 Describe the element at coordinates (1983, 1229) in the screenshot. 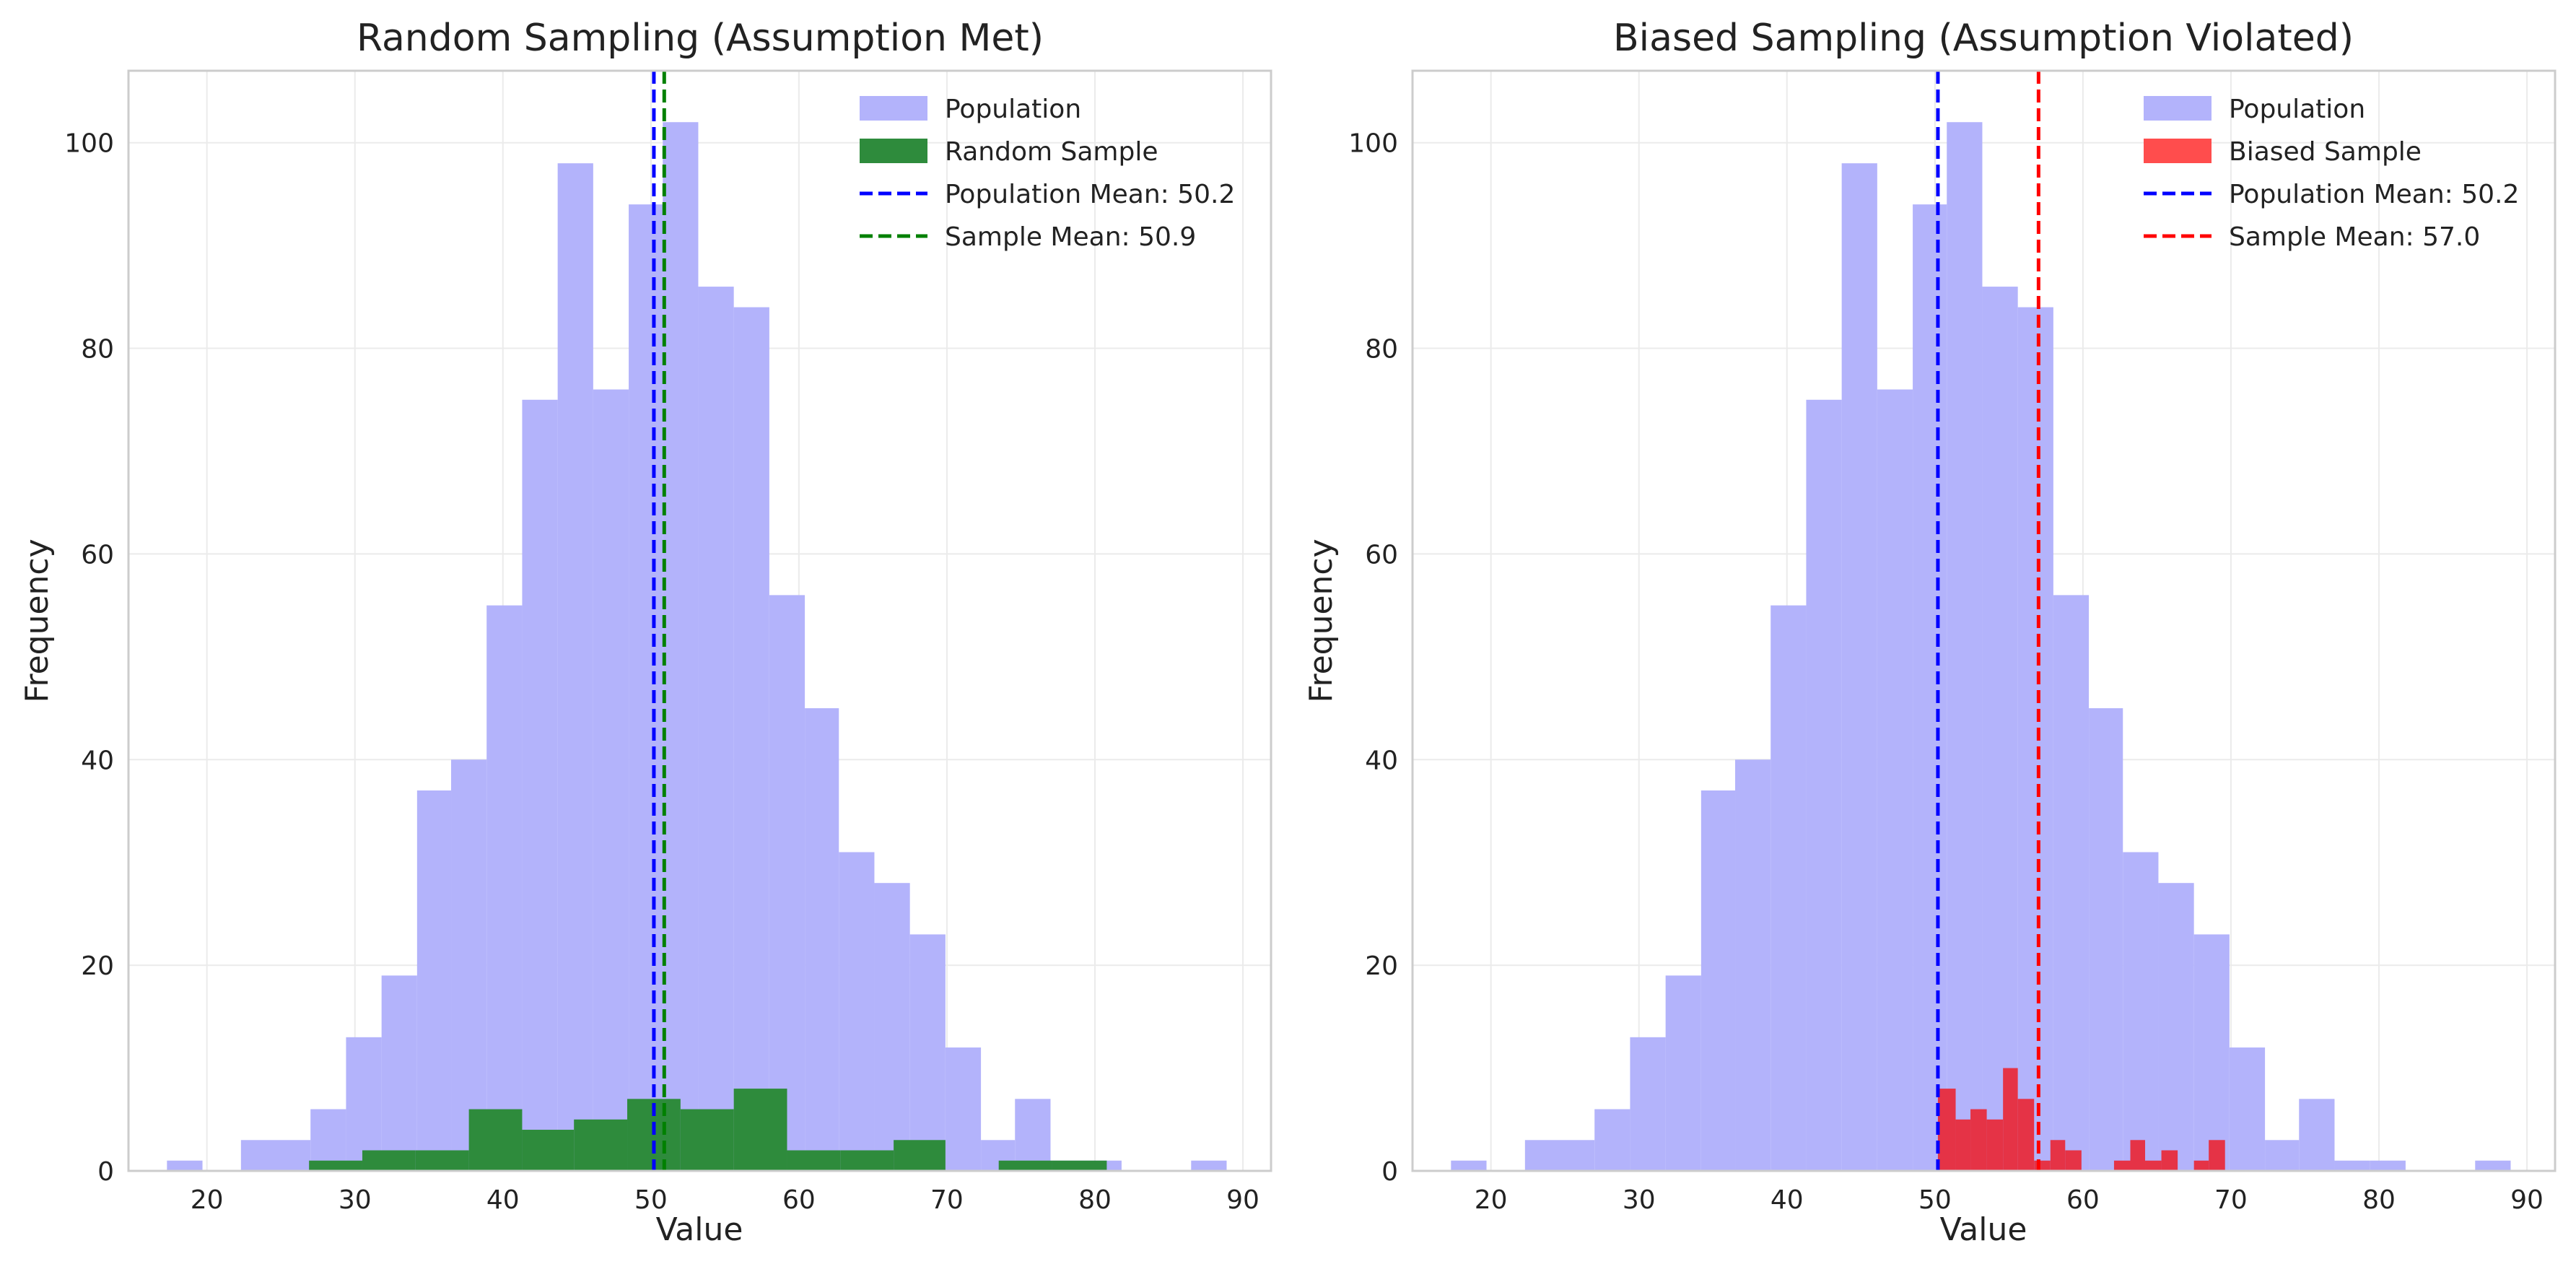

I see `x-axis-label: Value` at that location.